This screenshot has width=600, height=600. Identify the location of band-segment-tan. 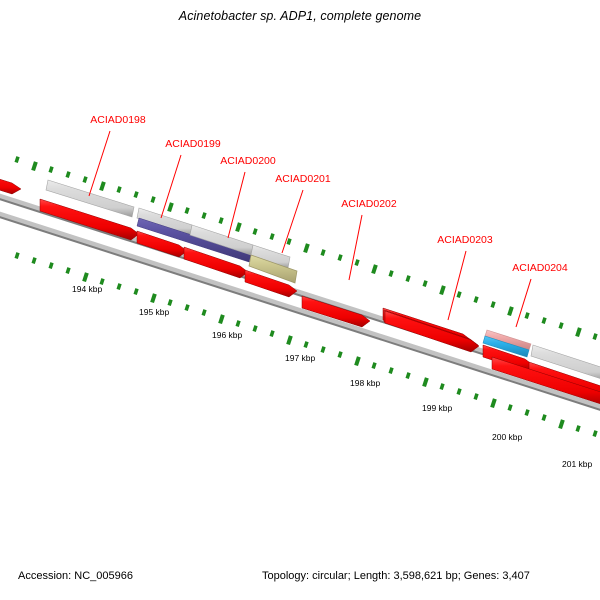
(273, 269).